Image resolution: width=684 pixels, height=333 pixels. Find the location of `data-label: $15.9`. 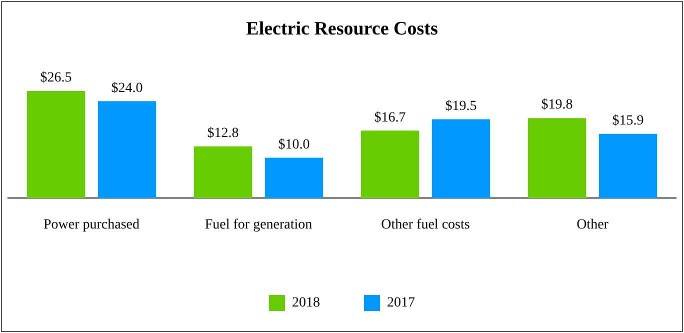

data-label: $15.9 is located at coordinates (628, 121).